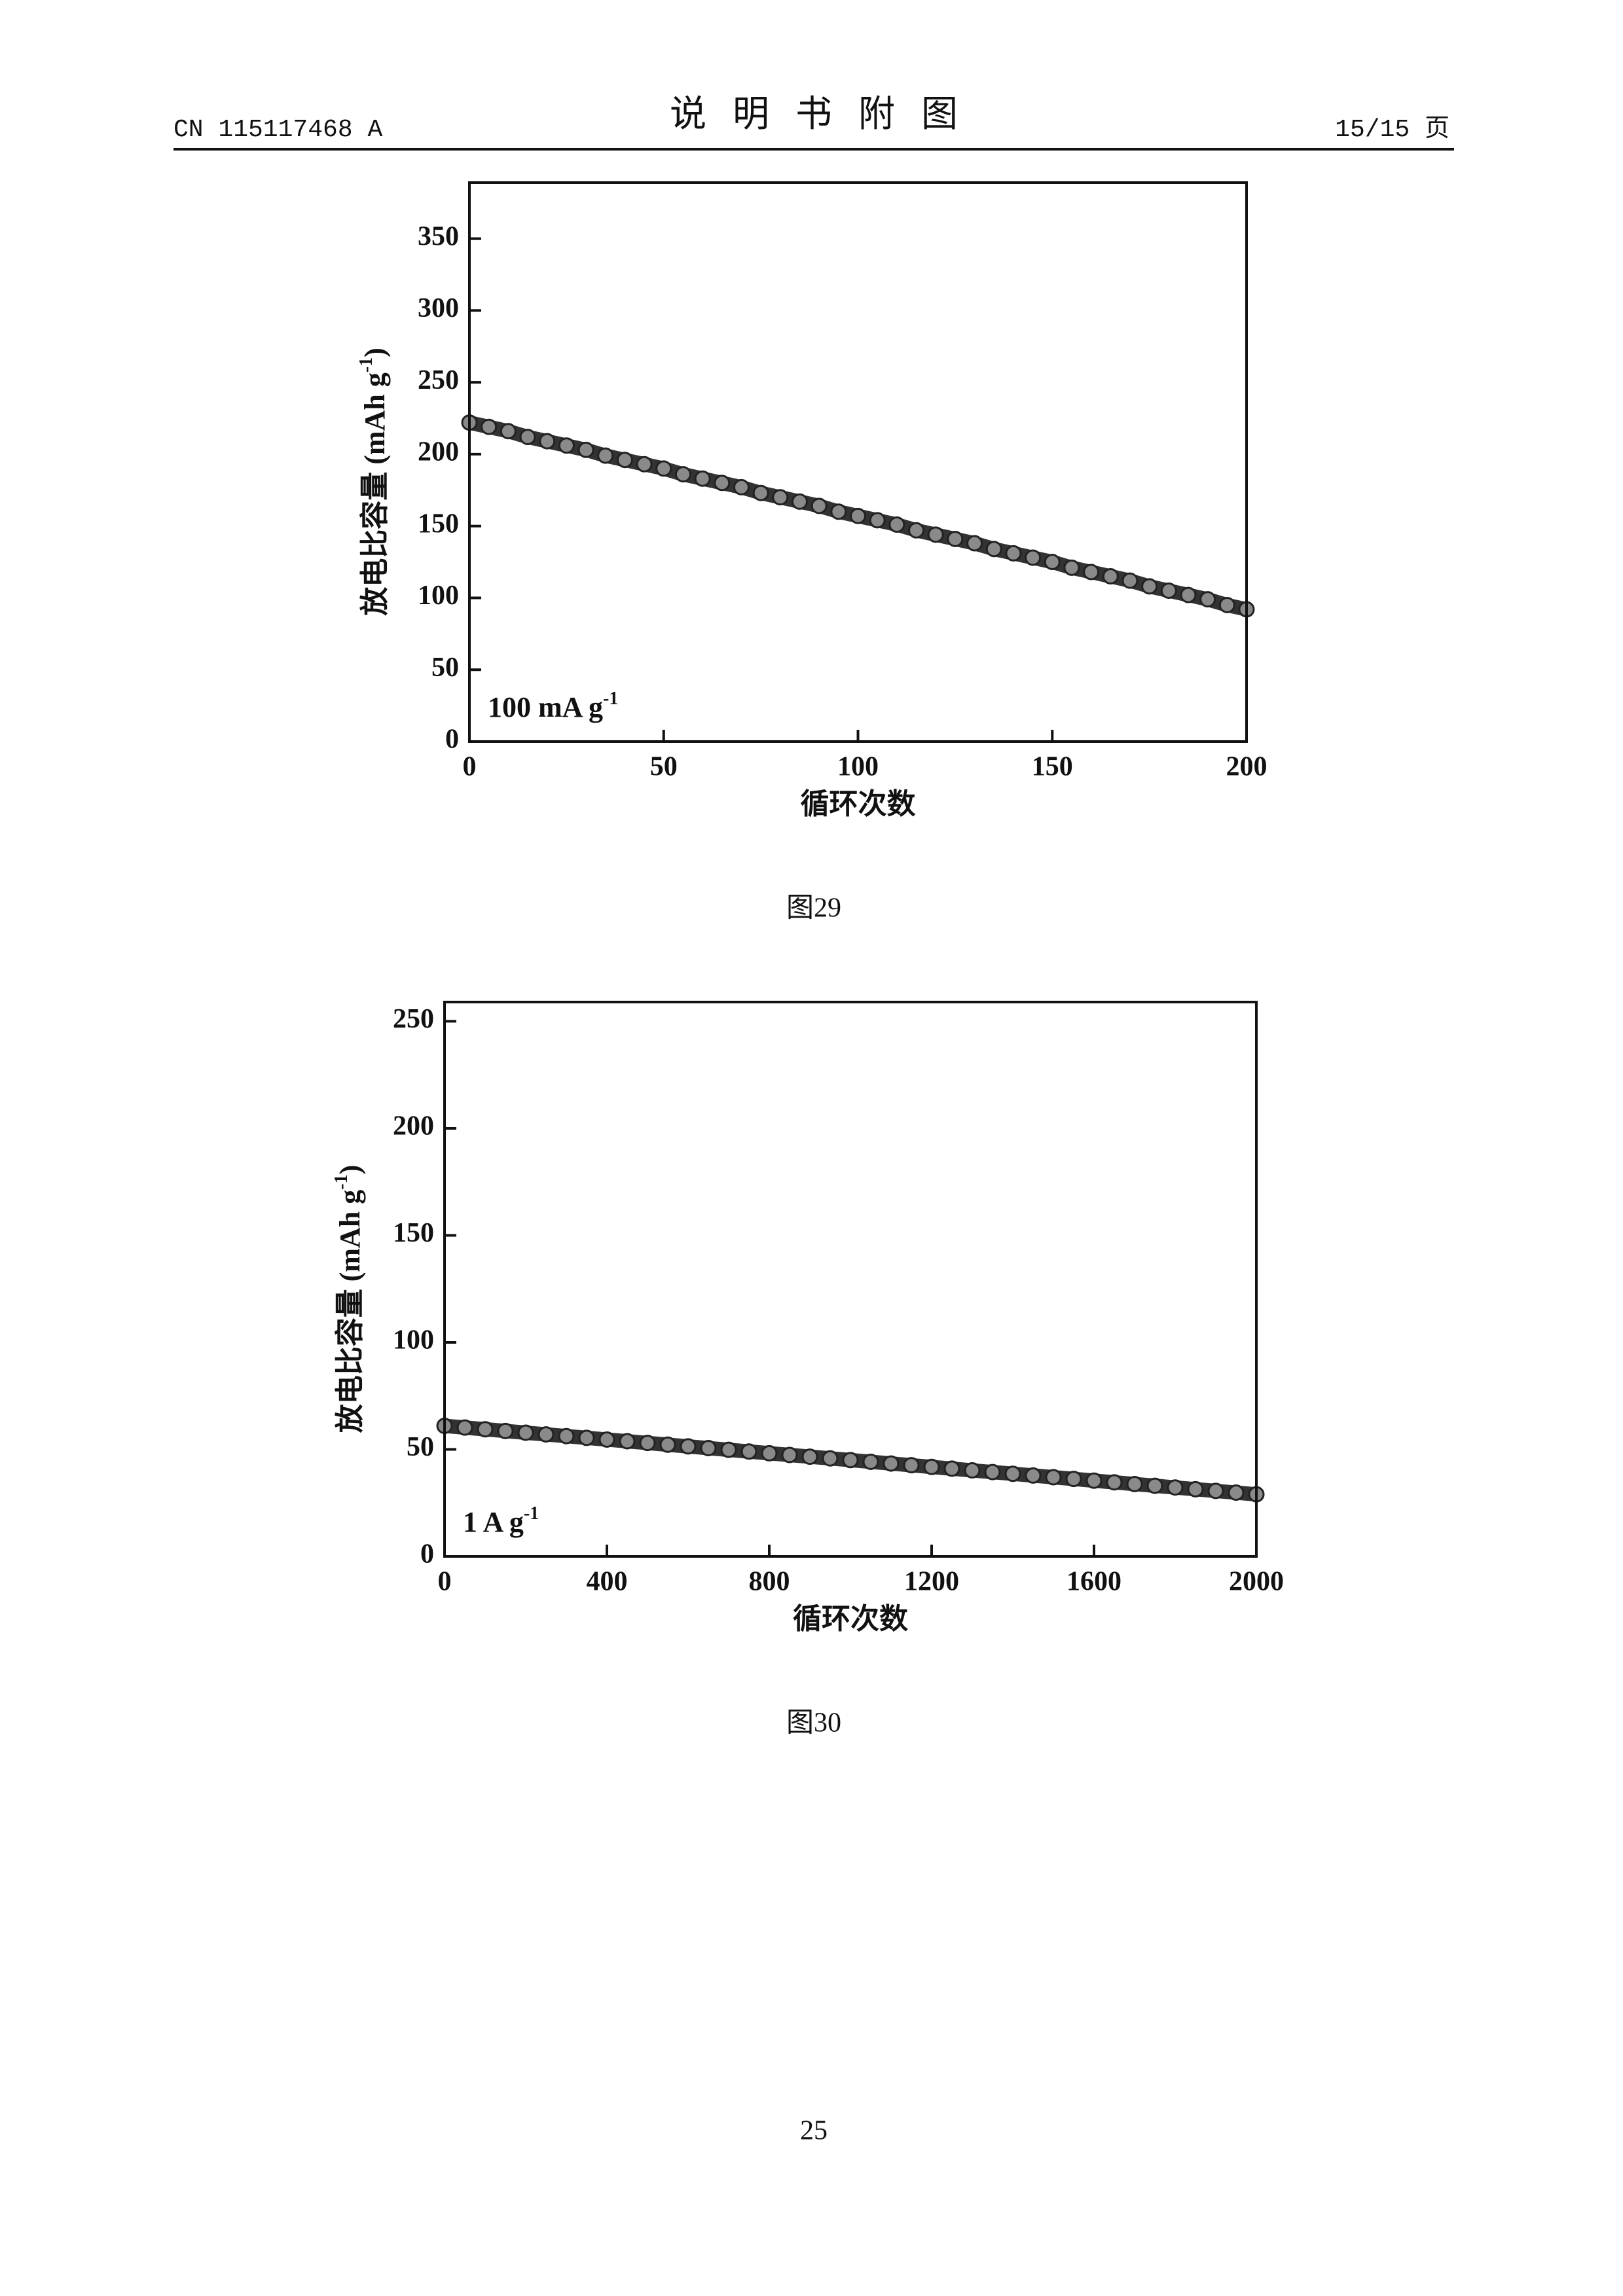  What do you see at coordinates (1246, 767) in the screenshot?
I see `x-tick-label: 200` at bounding box center [1246, 767].